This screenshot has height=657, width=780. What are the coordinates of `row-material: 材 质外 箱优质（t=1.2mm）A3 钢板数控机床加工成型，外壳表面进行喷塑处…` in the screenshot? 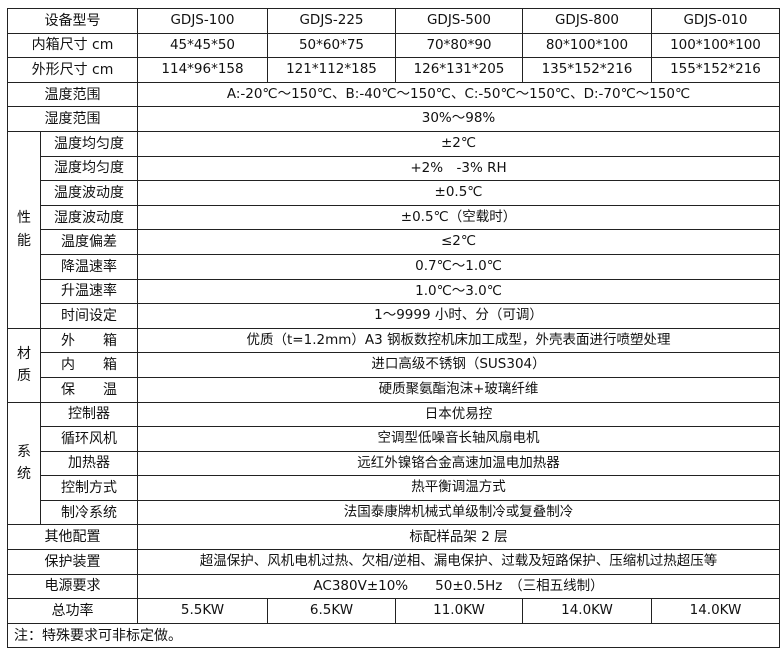 It's located at (393, 365).